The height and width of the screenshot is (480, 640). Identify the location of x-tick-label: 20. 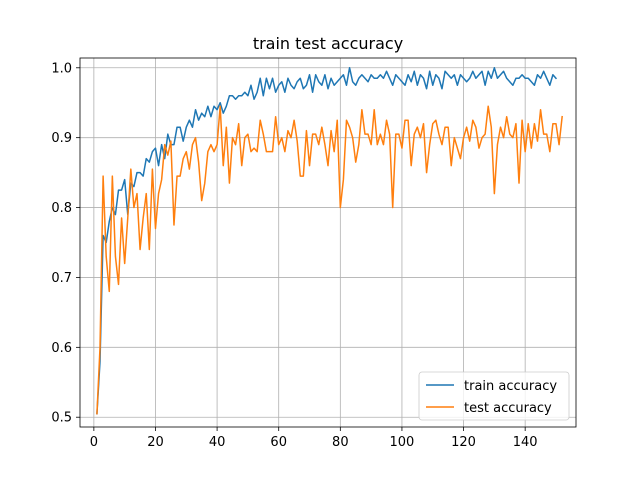
(155, 442).